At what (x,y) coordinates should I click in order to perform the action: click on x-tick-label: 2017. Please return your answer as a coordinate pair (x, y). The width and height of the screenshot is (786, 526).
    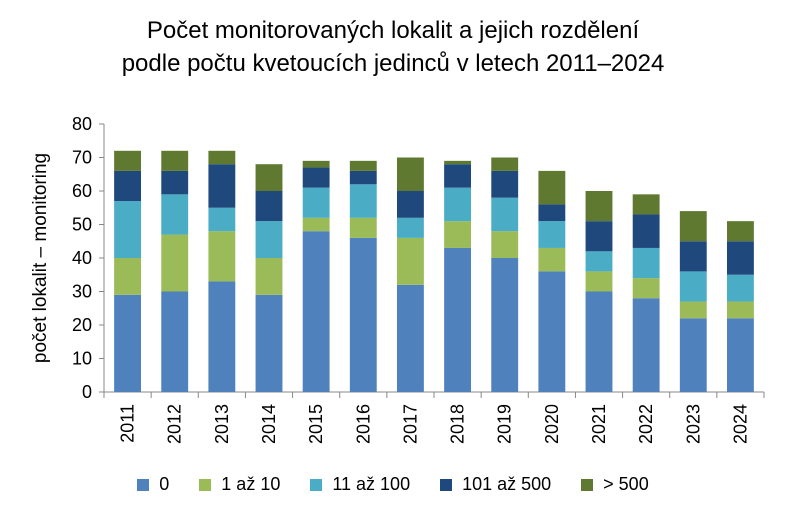
    Looking at the image, I should click on (410, 424).